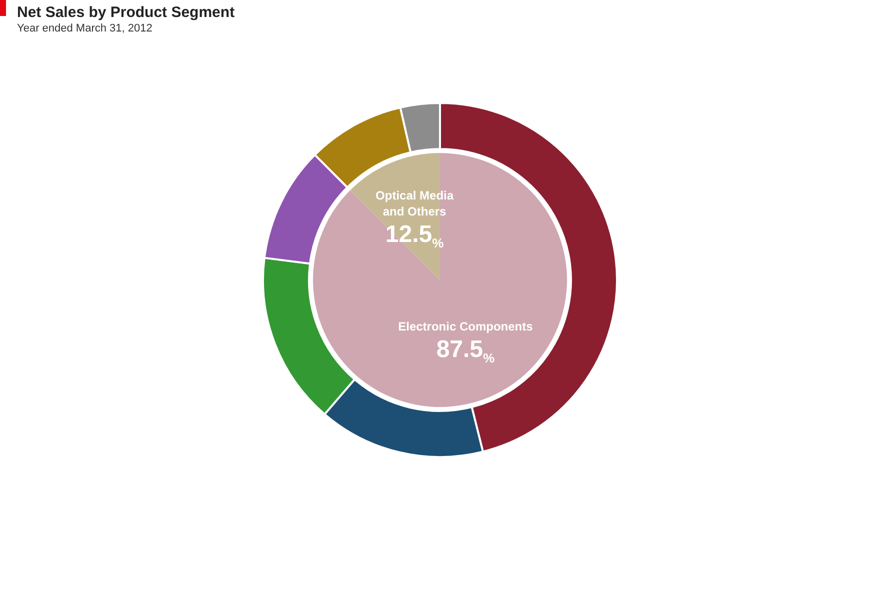 The image size is (880, 595). I want to click on slice-label: Optical Media and Others, so click(415, 203).